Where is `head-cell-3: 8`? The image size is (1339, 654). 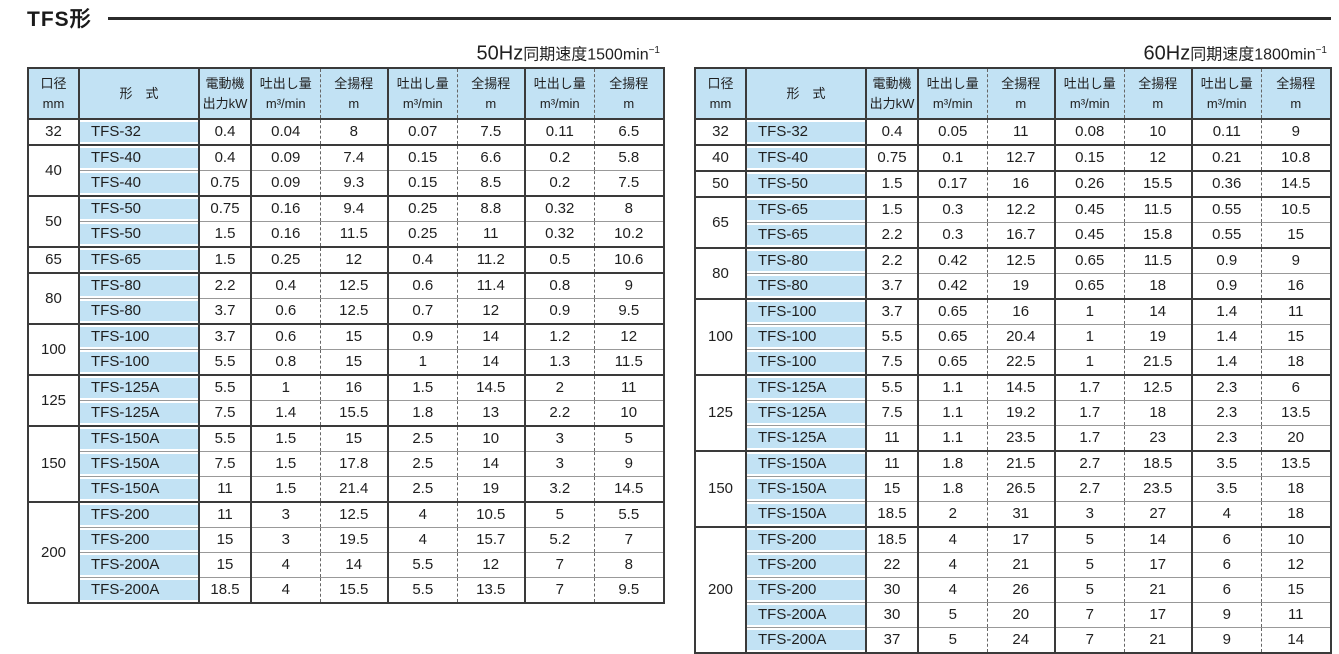 head-cell-3: 8 is located at coordinates (628, 208).